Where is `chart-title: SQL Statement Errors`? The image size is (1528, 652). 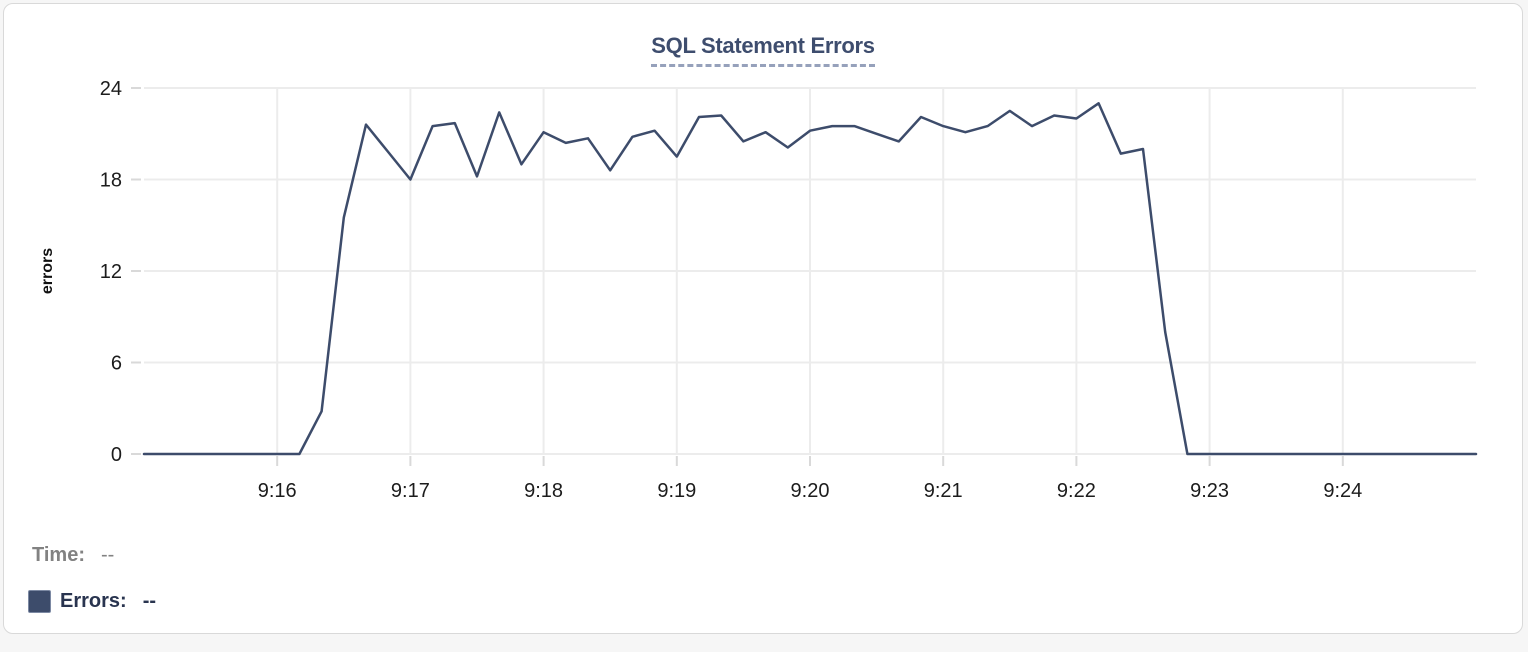
chart-title: SQL Statement Errors is located at coordinates (763, 50).